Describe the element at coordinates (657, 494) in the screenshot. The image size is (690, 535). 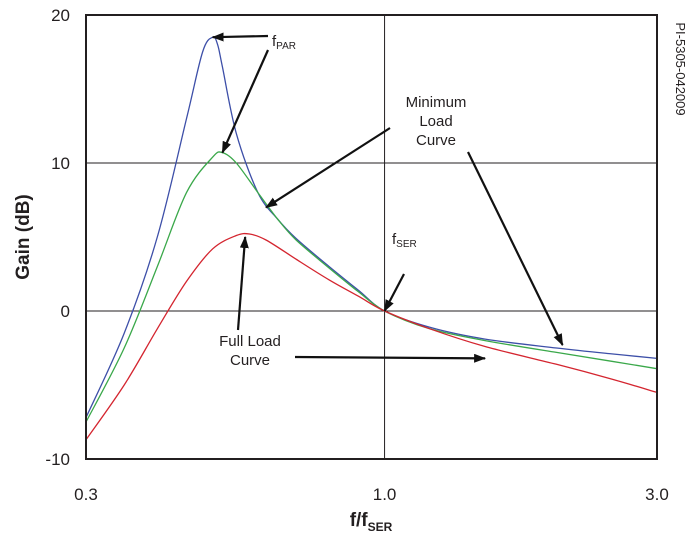
I see `x-tick-label: 3.0` at that location.